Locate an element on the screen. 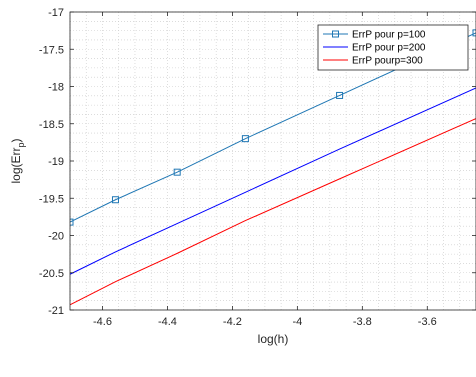 This screenshot has height=377, width=476. y-tick-label: -18.5 is located at coordinates (51, 125).